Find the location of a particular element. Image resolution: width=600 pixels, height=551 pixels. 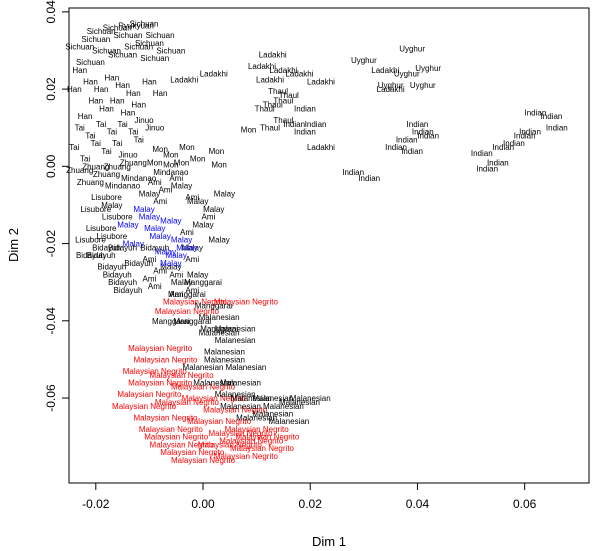

y-tick-label: -0.02 is located at coordinates (51, 244).